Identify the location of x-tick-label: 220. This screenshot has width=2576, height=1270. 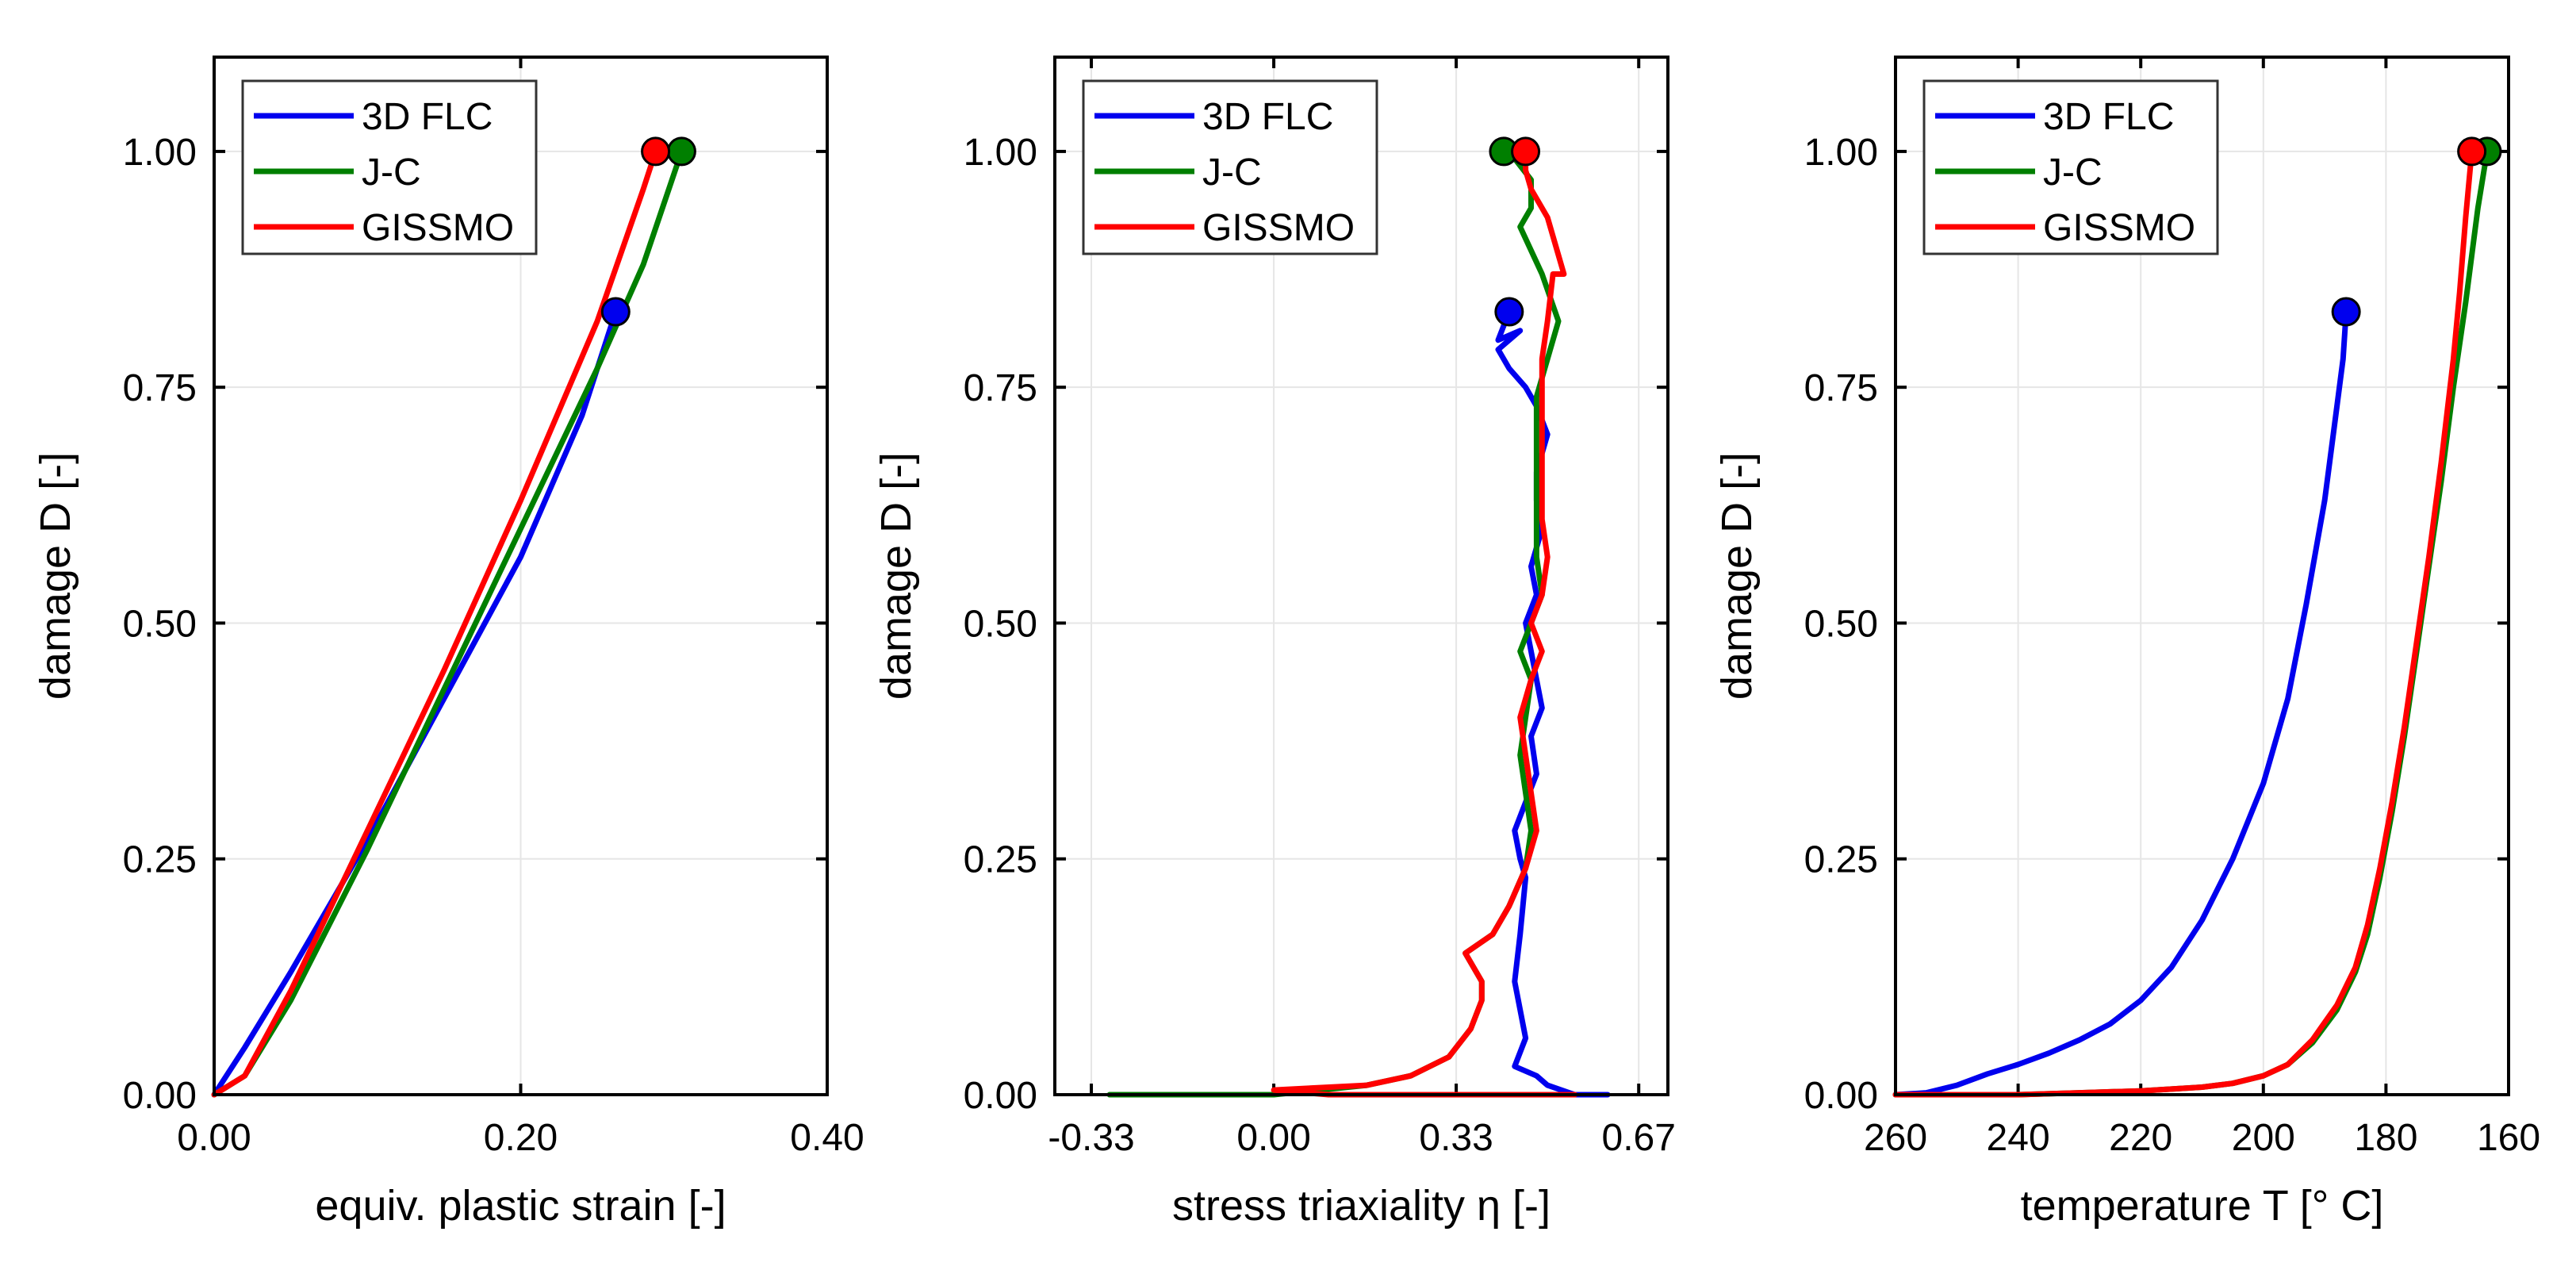
(2140, 1138).